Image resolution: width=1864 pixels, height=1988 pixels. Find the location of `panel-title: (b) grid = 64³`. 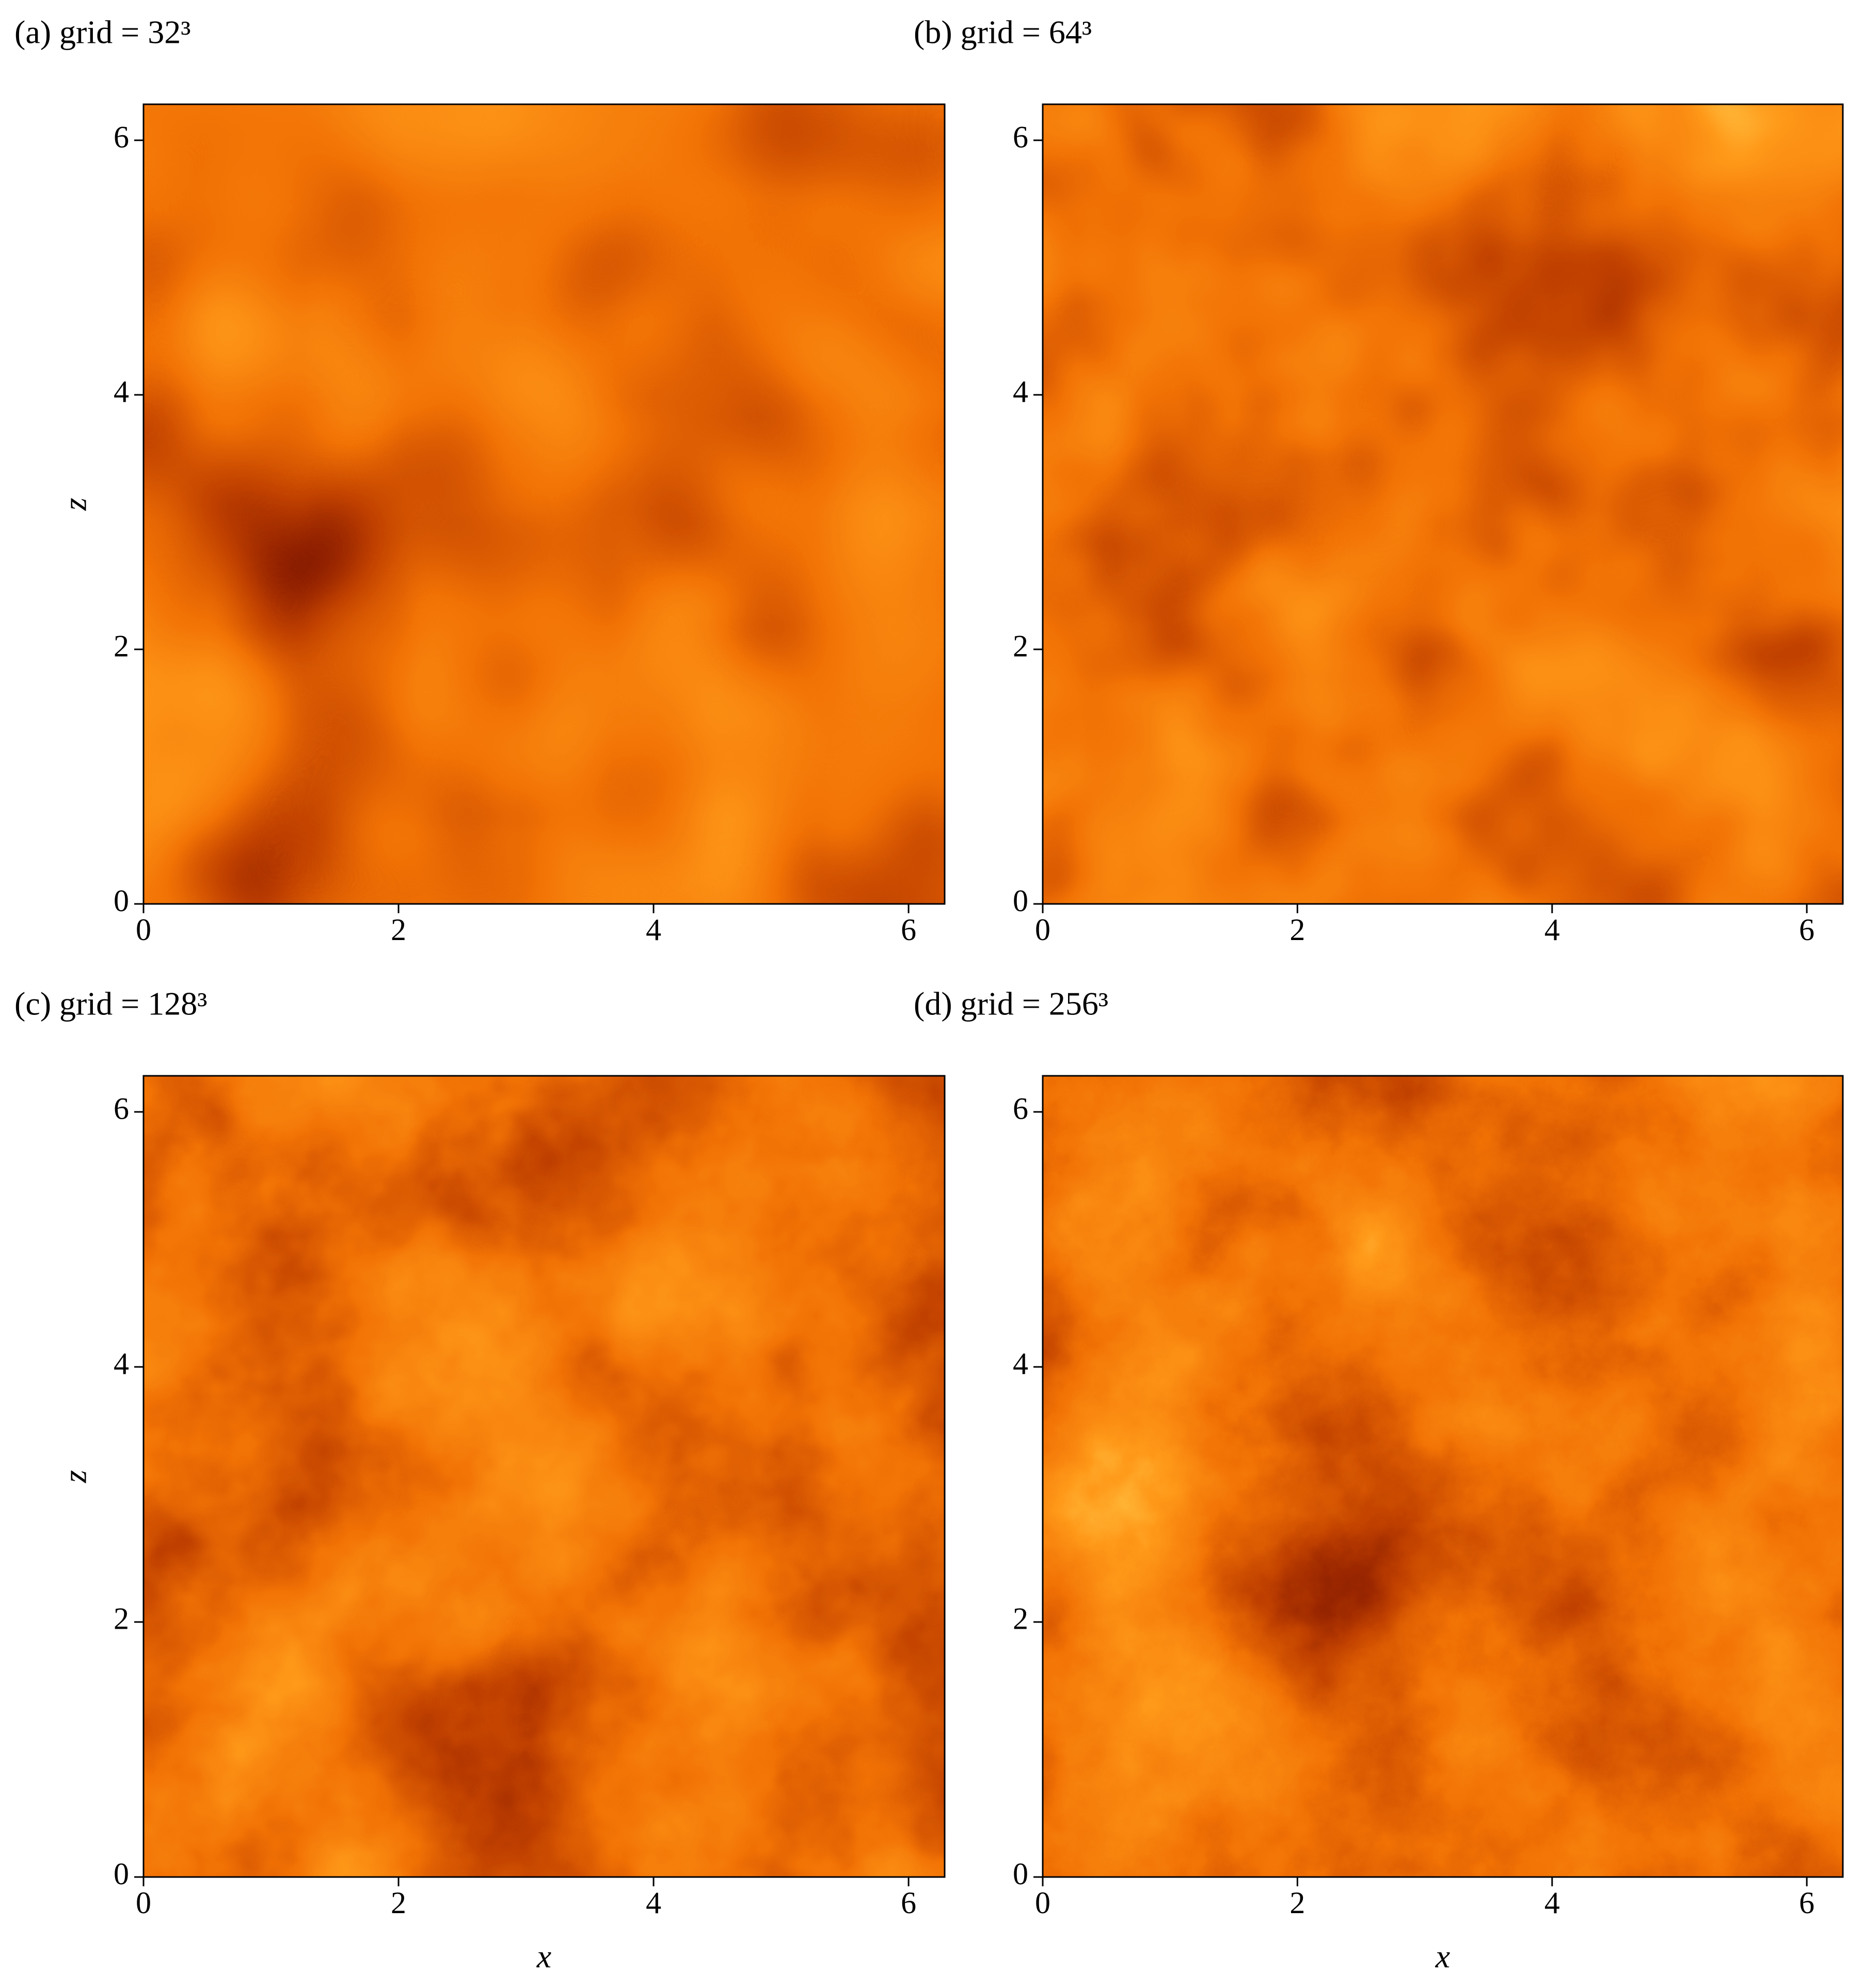

panel-title: (b) grid = 64³ is located at coordinates (1003, 32).